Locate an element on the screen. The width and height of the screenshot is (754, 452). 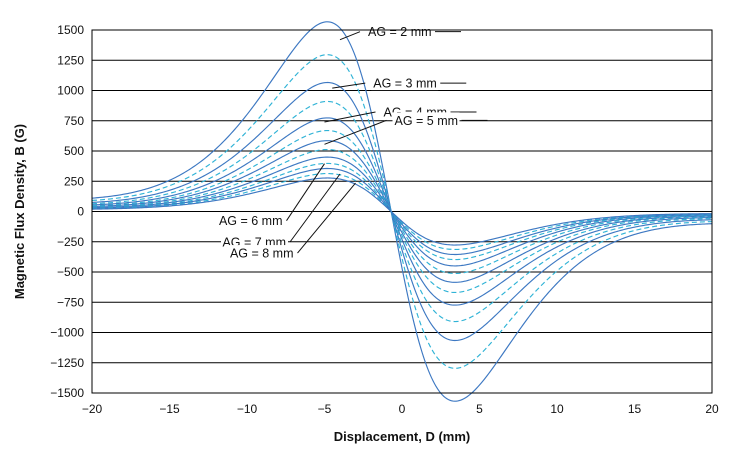
annotation-label: AG = 3 mm is located at coordinates (405, 84).